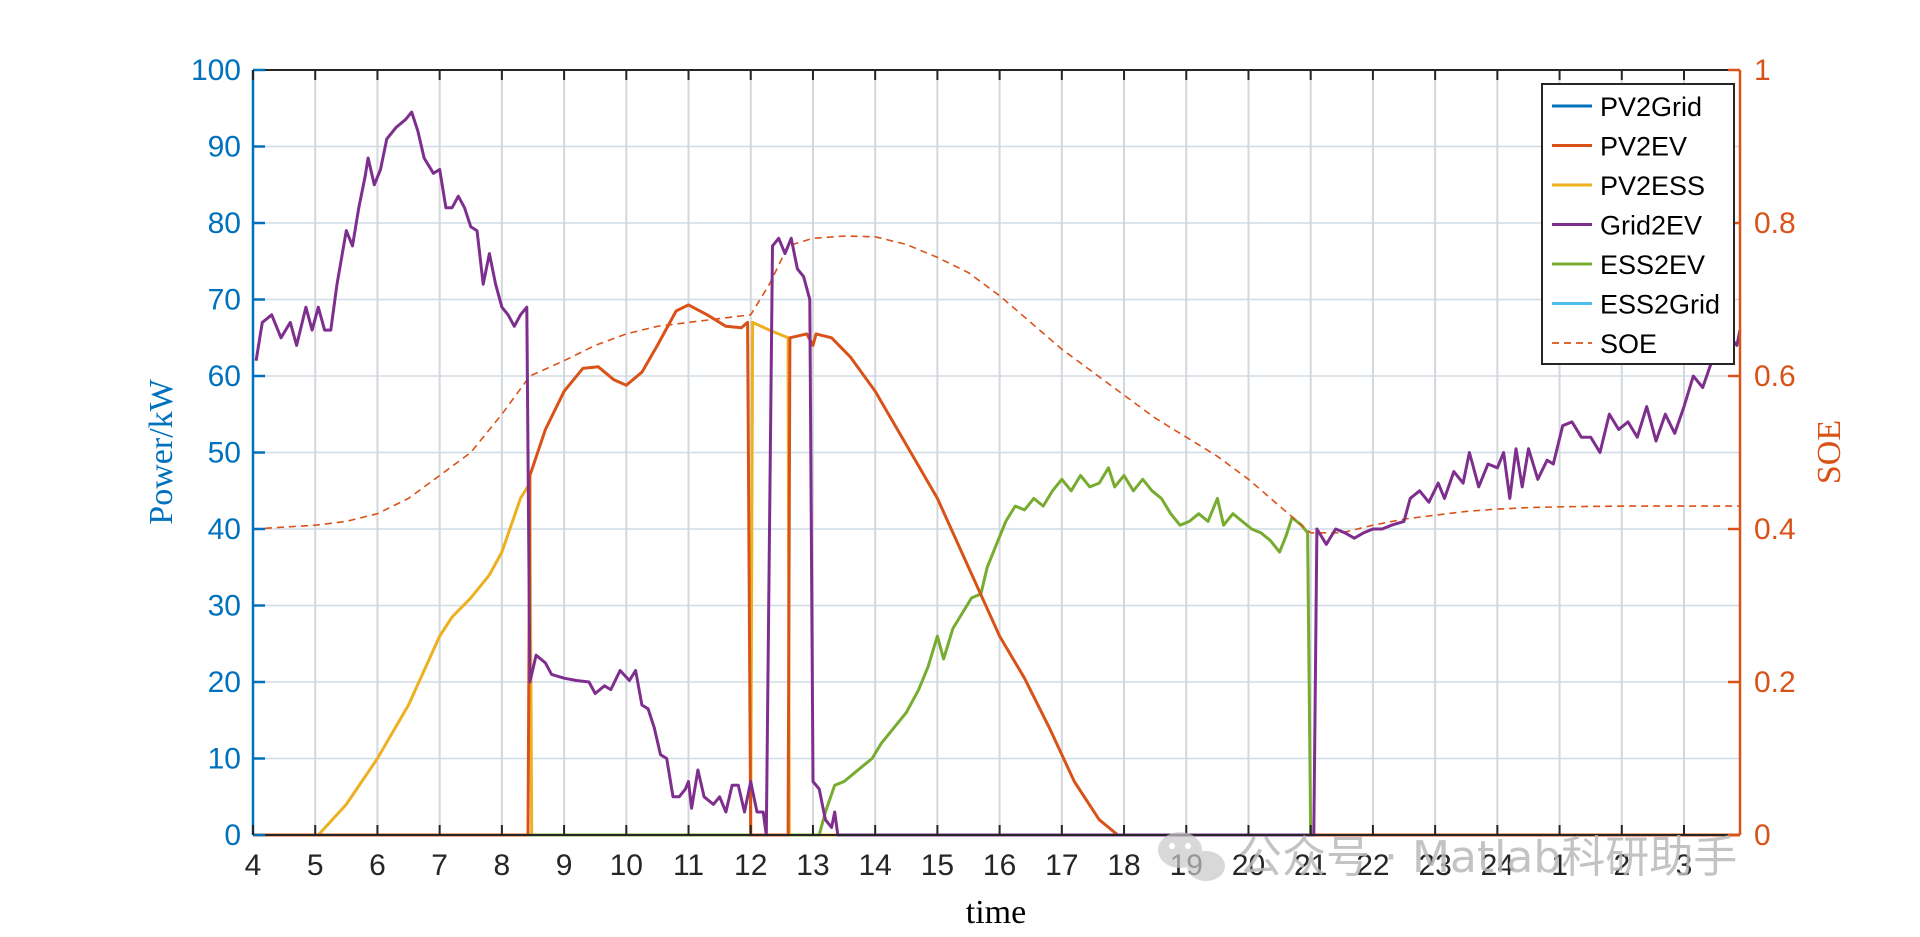 The height and width of the screenshot is (937, 1920). What do you see at coordinates (937, 865) in the screenshot?
I see `x-tick-label: 15` at bounding box center [937, 865].